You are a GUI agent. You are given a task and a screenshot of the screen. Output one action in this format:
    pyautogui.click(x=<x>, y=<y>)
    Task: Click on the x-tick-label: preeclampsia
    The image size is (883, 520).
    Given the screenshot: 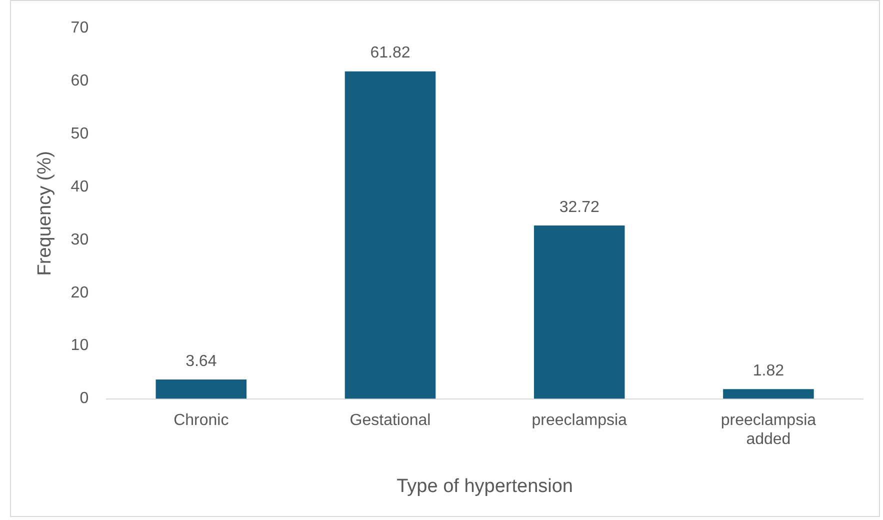 What is the action you would take?
    pyautogui.click(x=580, y=420)
    